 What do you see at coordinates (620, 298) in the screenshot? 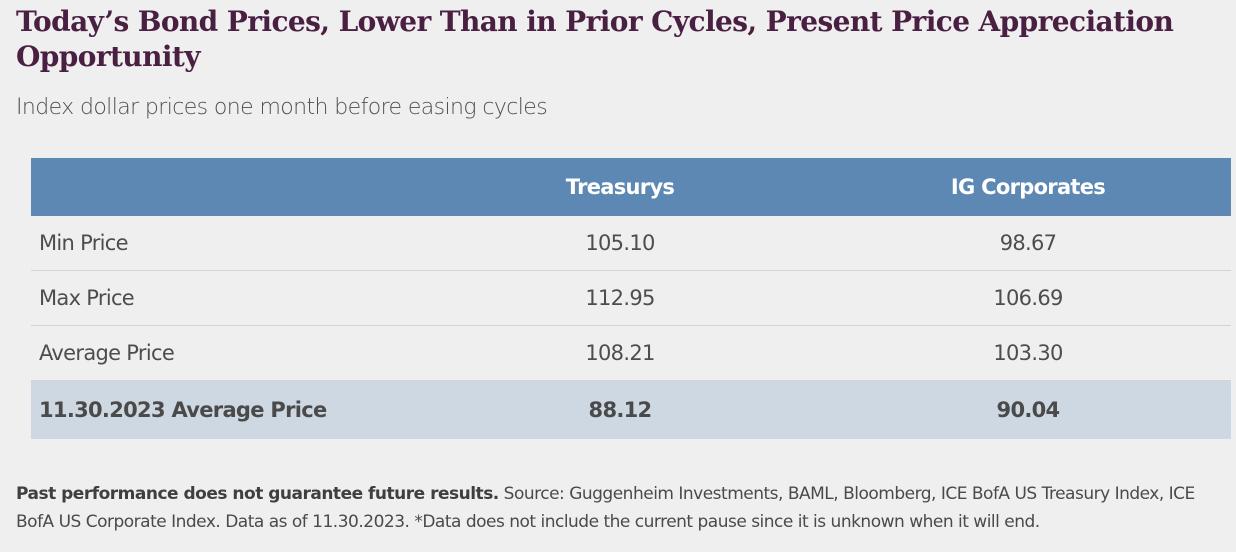
I see `treasurys-value: 112.95` at bounding box center [620, 298].